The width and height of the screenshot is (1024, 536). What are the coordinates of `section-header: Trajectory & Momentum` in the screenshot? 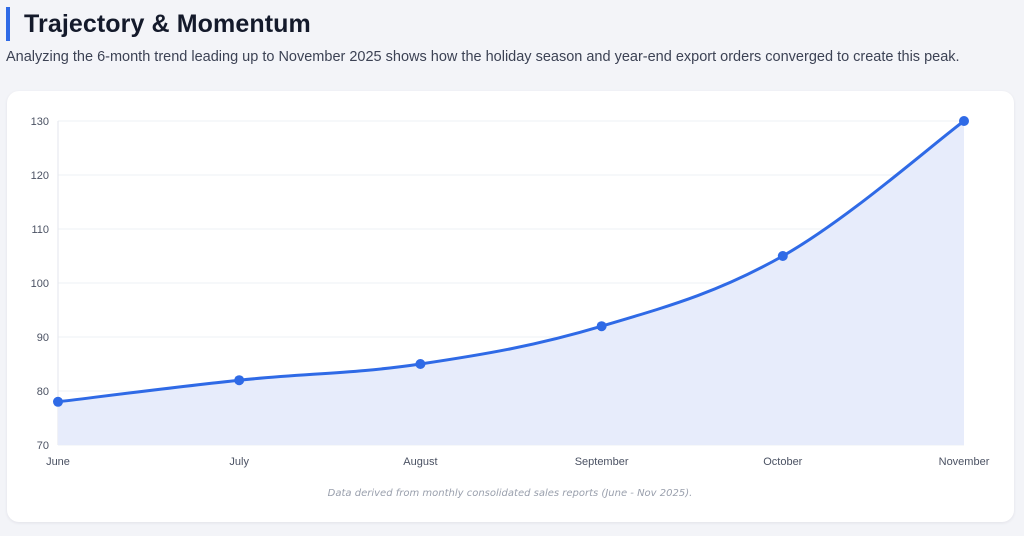 It's located at (158, 24).